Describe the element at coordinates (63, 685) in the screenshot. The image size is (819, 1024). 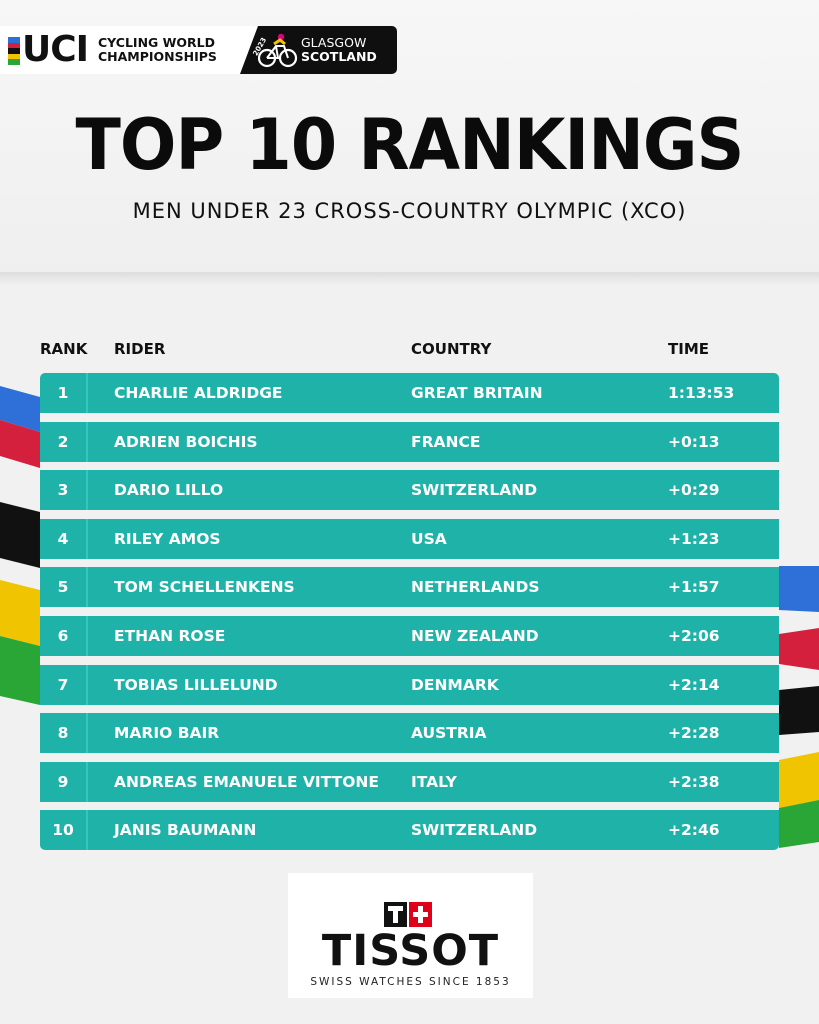
I see `rank-cell: 7` at that location.